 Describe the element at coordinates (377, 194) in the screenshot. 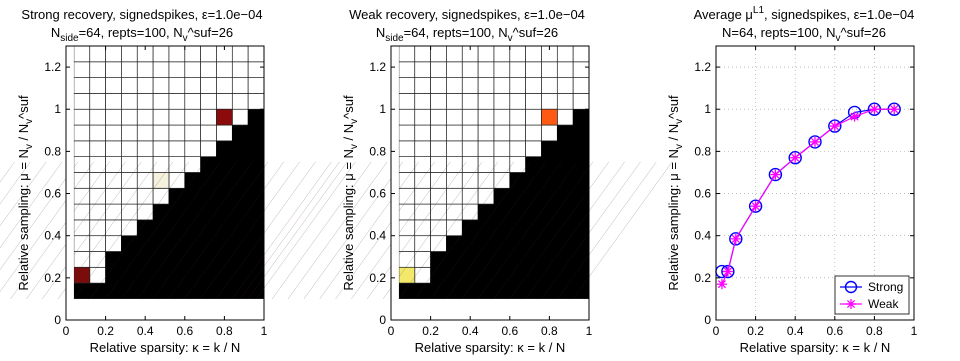

I see `y-tick-label: 0.6` at that location.